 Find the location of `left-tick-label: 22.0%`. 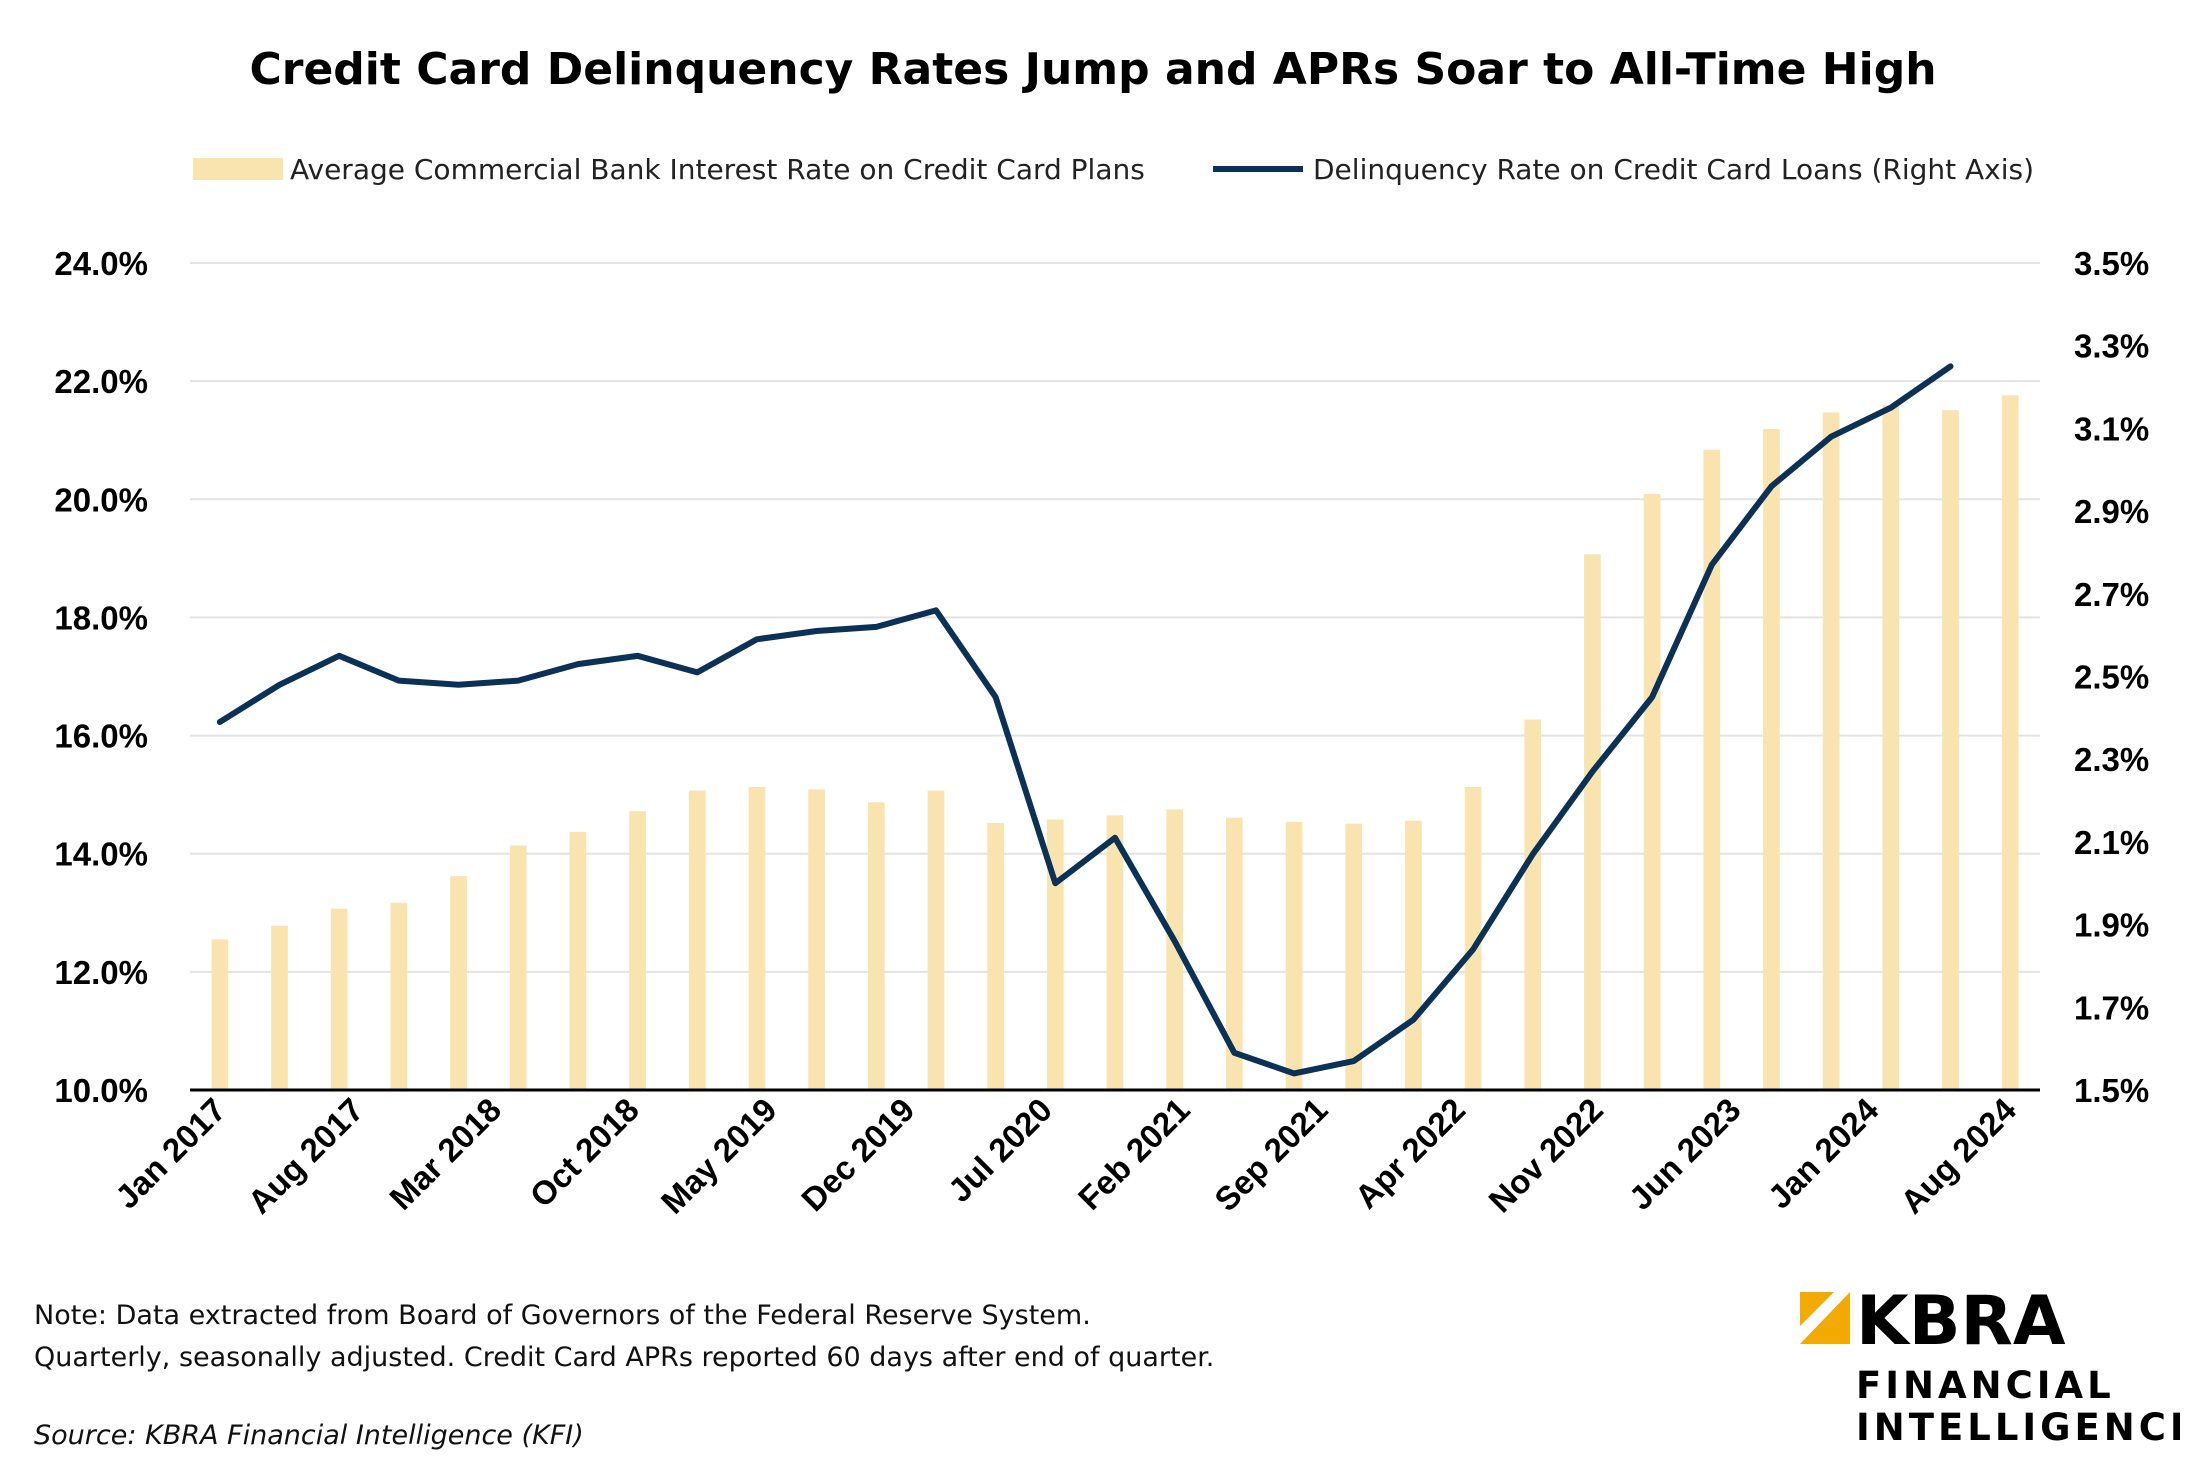

left-tick-label: 22.0% is located at coordinates (101, 381).